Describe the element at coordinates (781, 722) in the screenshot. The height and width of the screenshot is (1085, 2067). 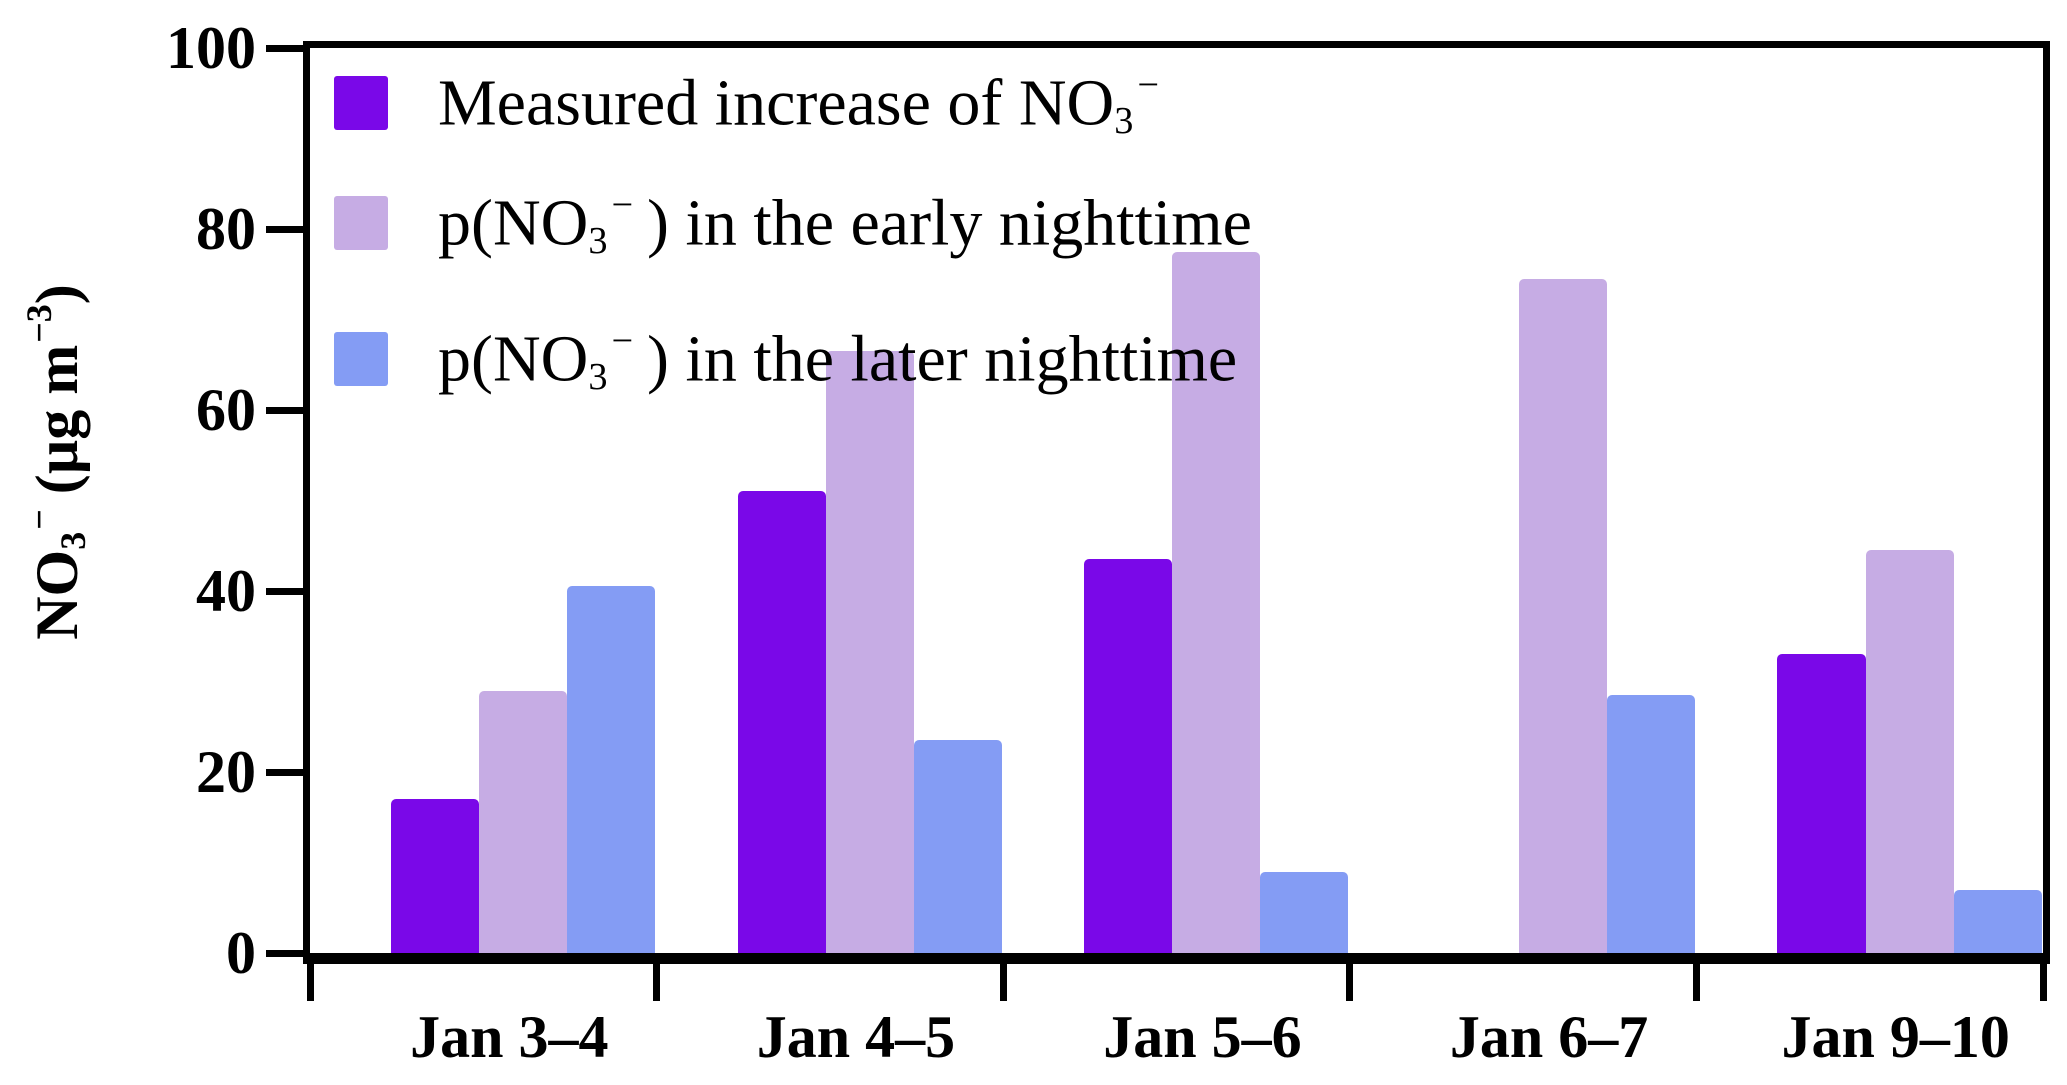
I see `bar-series1-Jan 4–5` at that location.